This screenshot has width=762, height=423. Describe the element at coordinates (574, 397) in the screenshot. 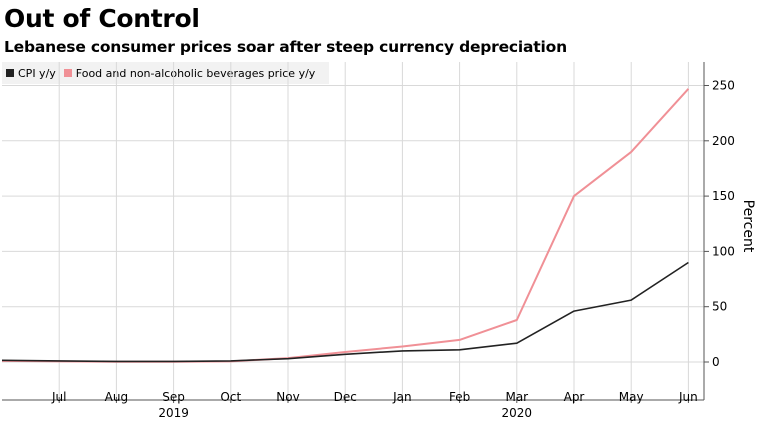

I see `x-tick-label: Apr` at that location.